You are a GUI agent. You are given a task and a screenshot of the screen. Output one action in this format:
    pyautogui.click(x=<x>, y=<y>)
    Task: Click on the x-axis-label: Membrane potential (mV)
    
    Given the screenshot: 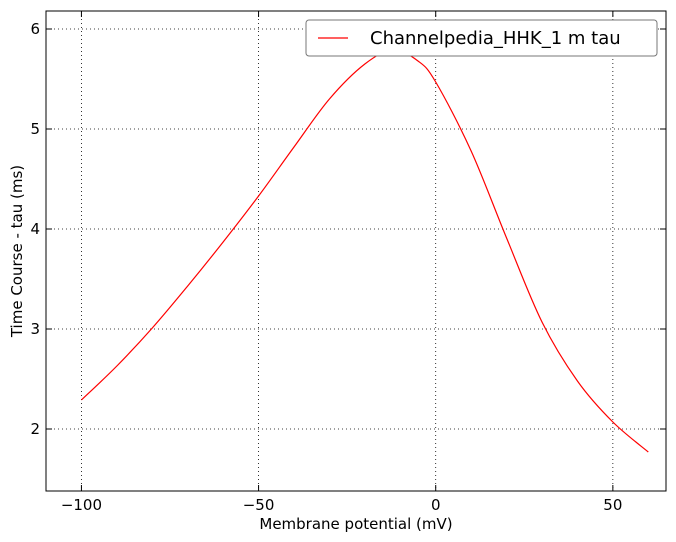 What is the action you would take?
    pyautogui.click(x=355, y=524)
    